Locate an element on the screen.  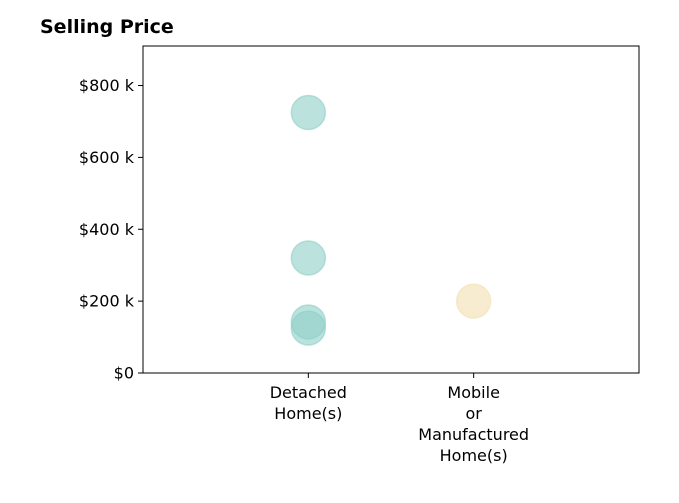
x-tick-label-line: Mobile is located at coordinates (473, 392).